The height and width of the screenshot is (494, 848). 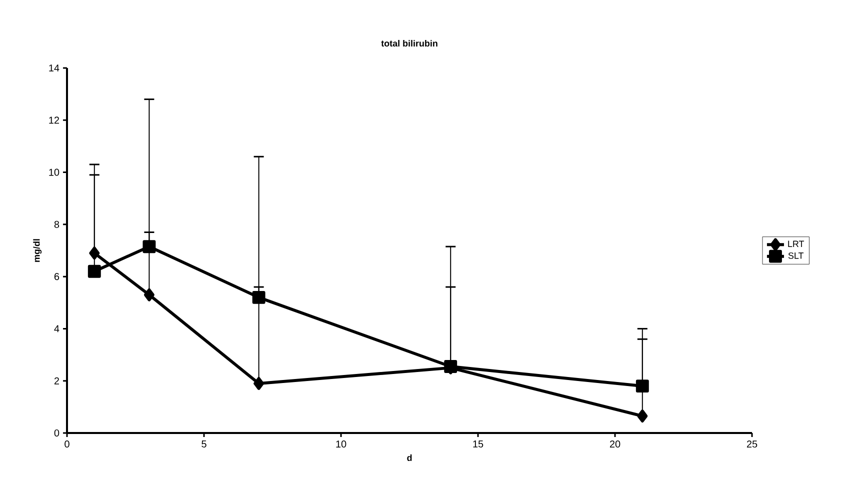 I want to click on x-tick-label: 20, so click(x=615, y=444).